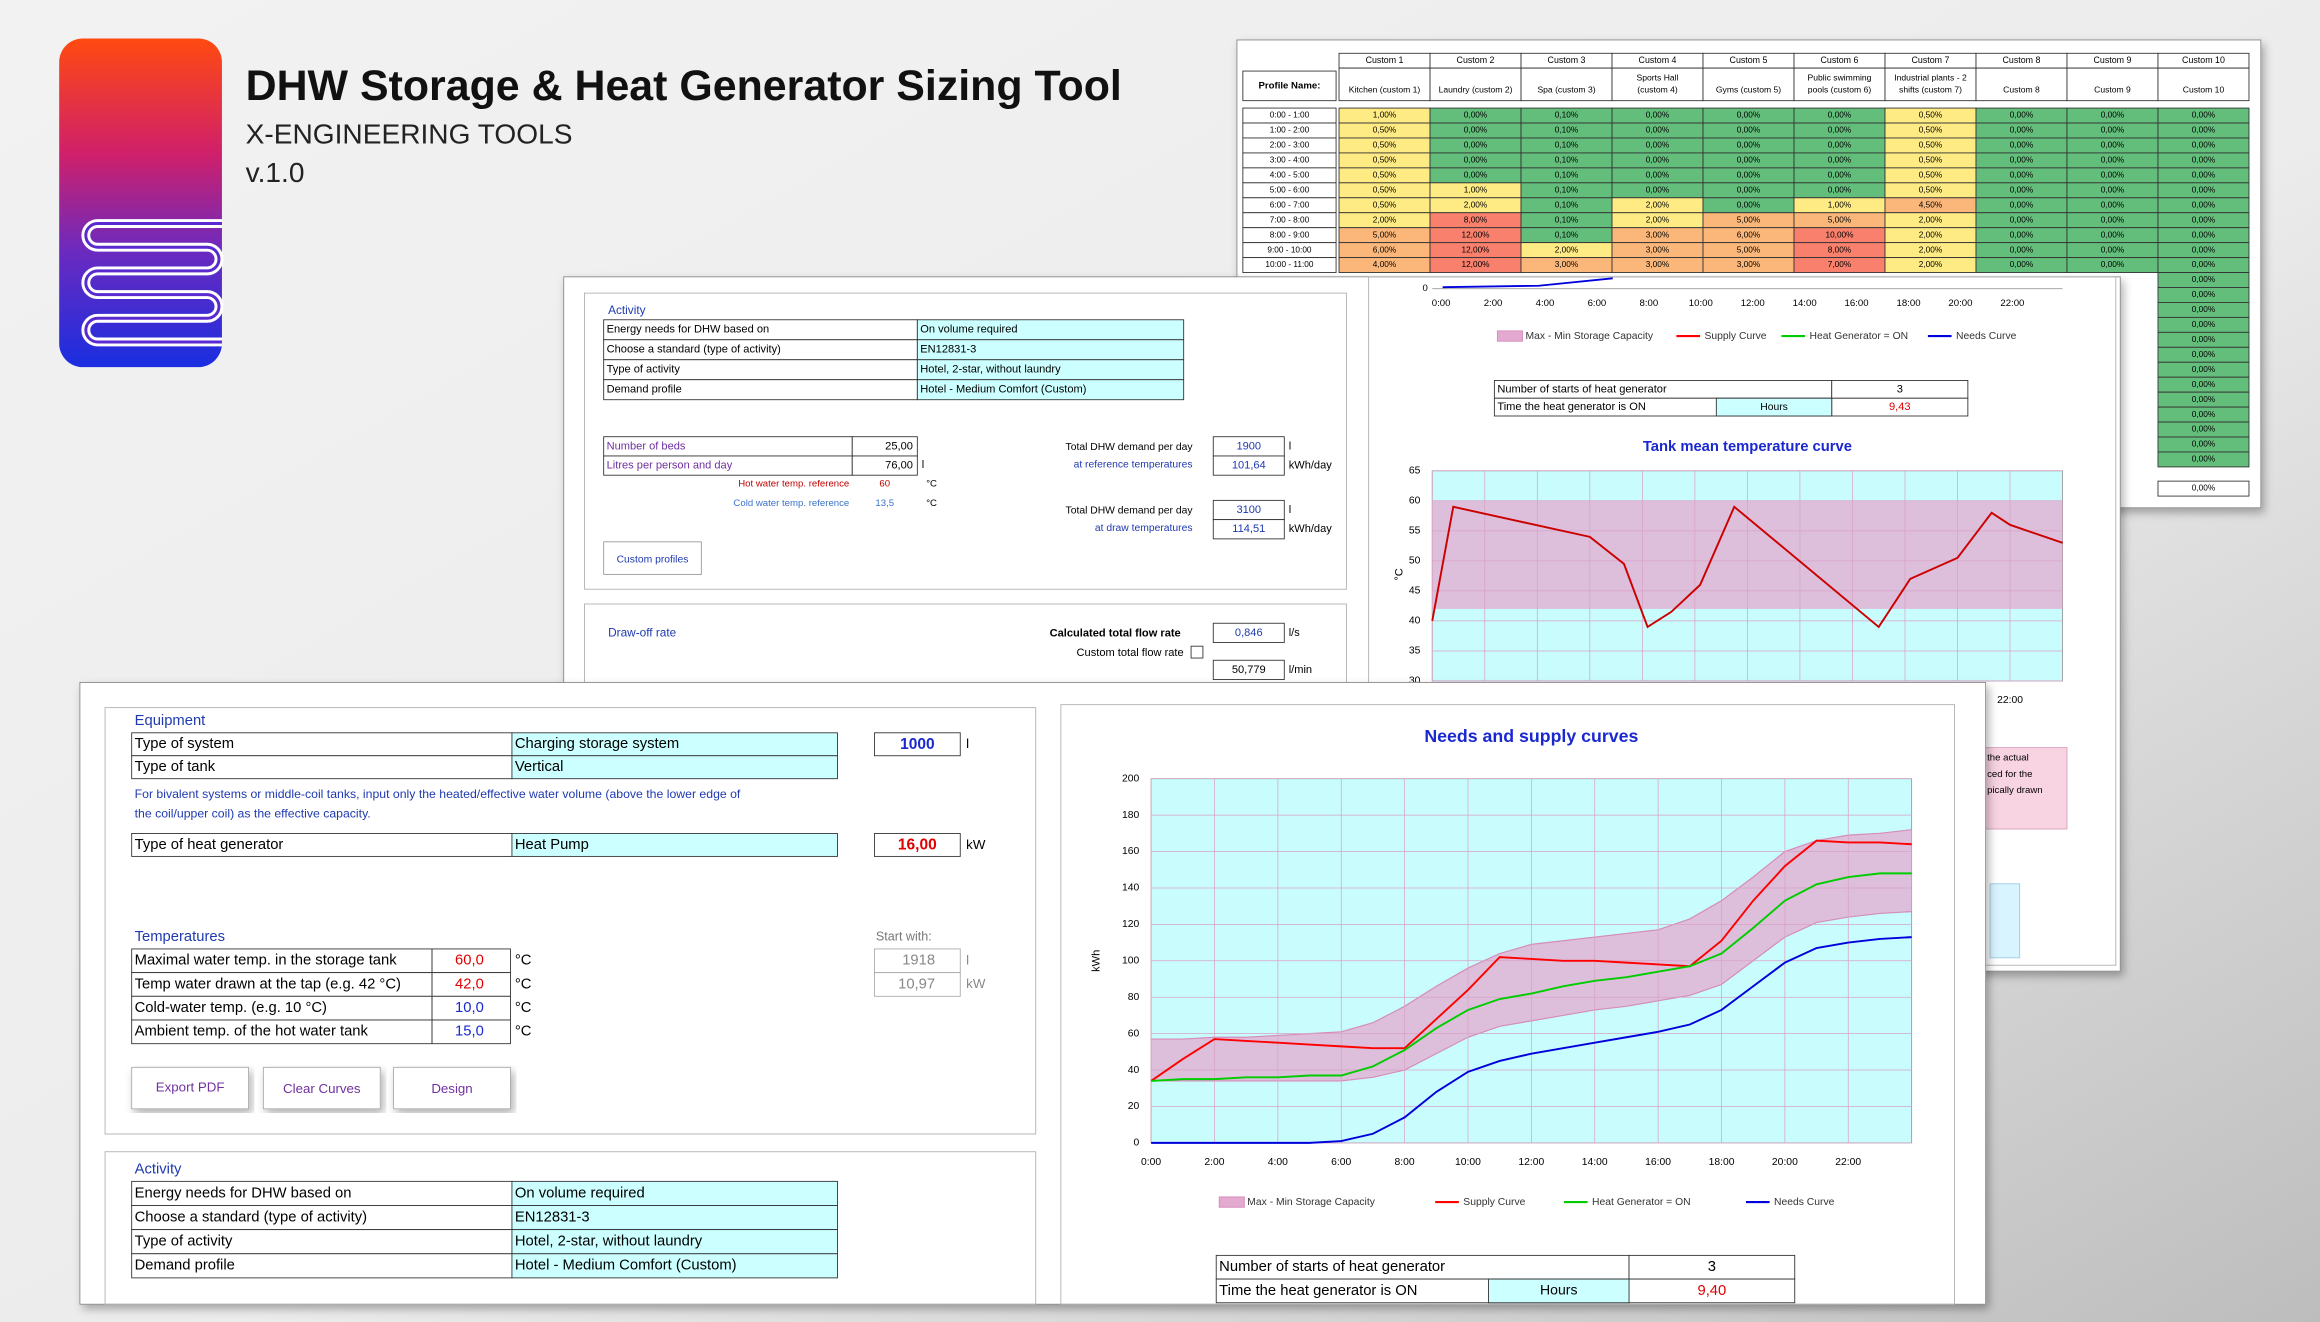  What do you see at coordinates (904, 936) in the screenshot?
I see `start-label: Start with:` at bounding box center [904, 936].